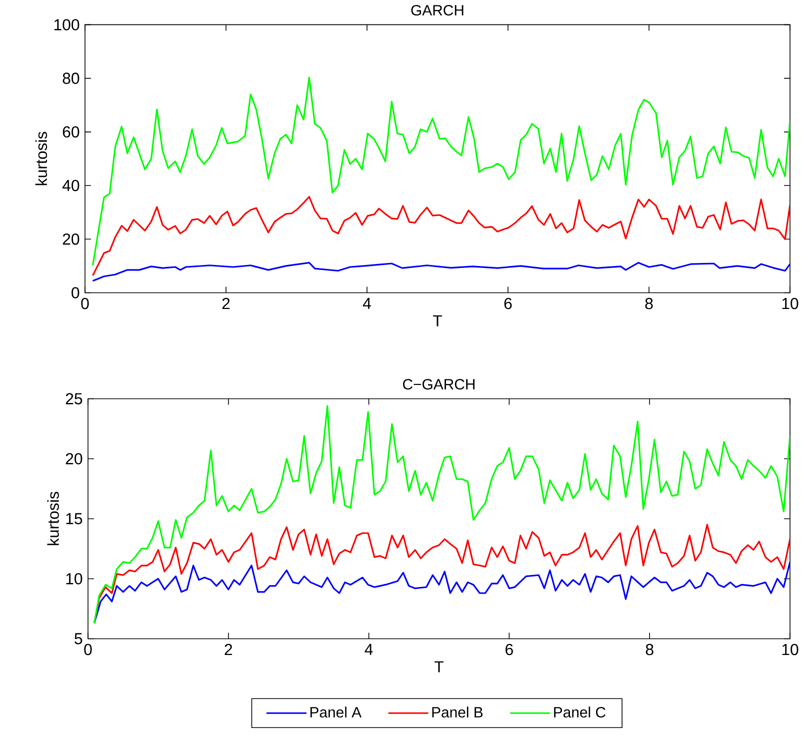 The height and width of the screenshot is (755, 806). I want to click on y-tick-label: 100, so click(67, 24).